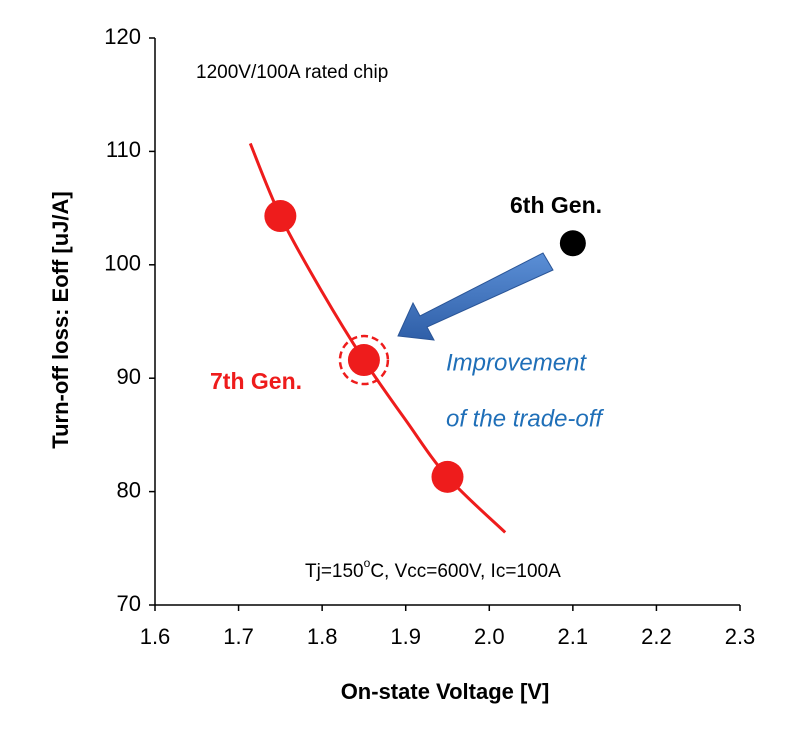 This screenshot has height=747, width=800. I want to click on conditions-part: C, Vcc=600V, Ic=100A, so click(465, 571).